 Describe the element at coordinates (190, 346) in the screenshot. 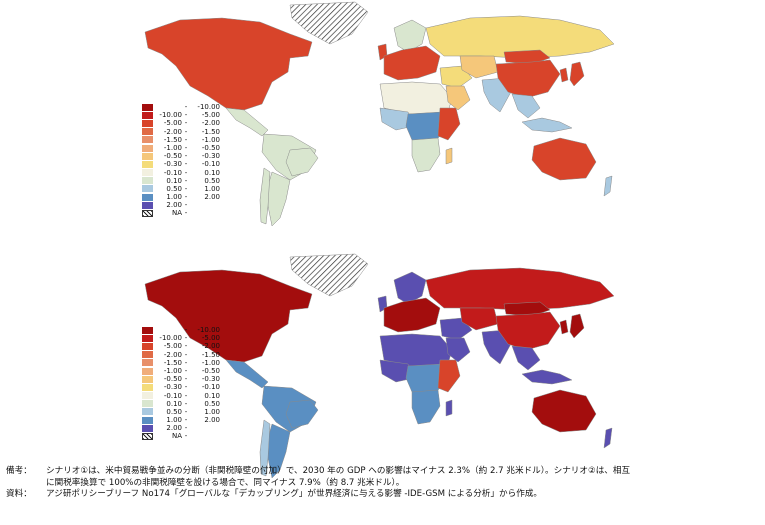

I see `map2-legend-row: -5.00- -2.00` at that location.